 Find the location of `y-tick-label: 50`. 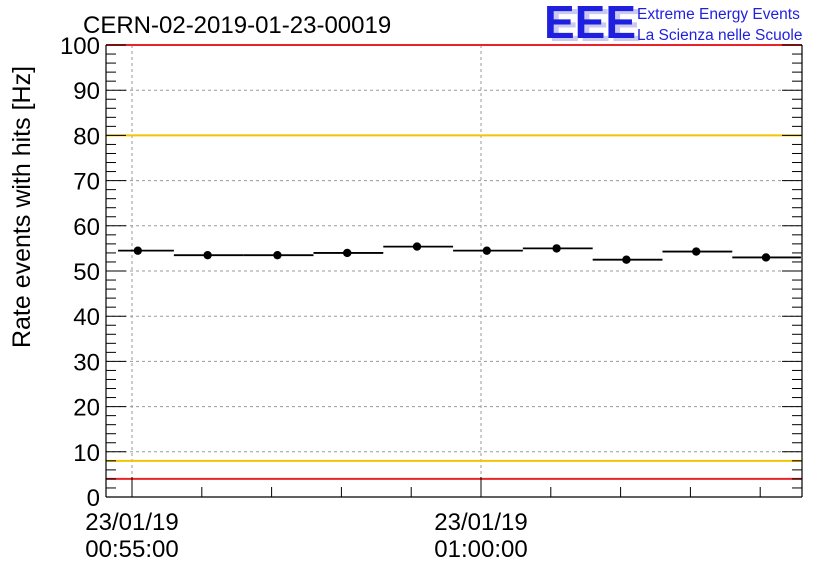

y-tick-label: 50 is located at coordinates (86, 272).